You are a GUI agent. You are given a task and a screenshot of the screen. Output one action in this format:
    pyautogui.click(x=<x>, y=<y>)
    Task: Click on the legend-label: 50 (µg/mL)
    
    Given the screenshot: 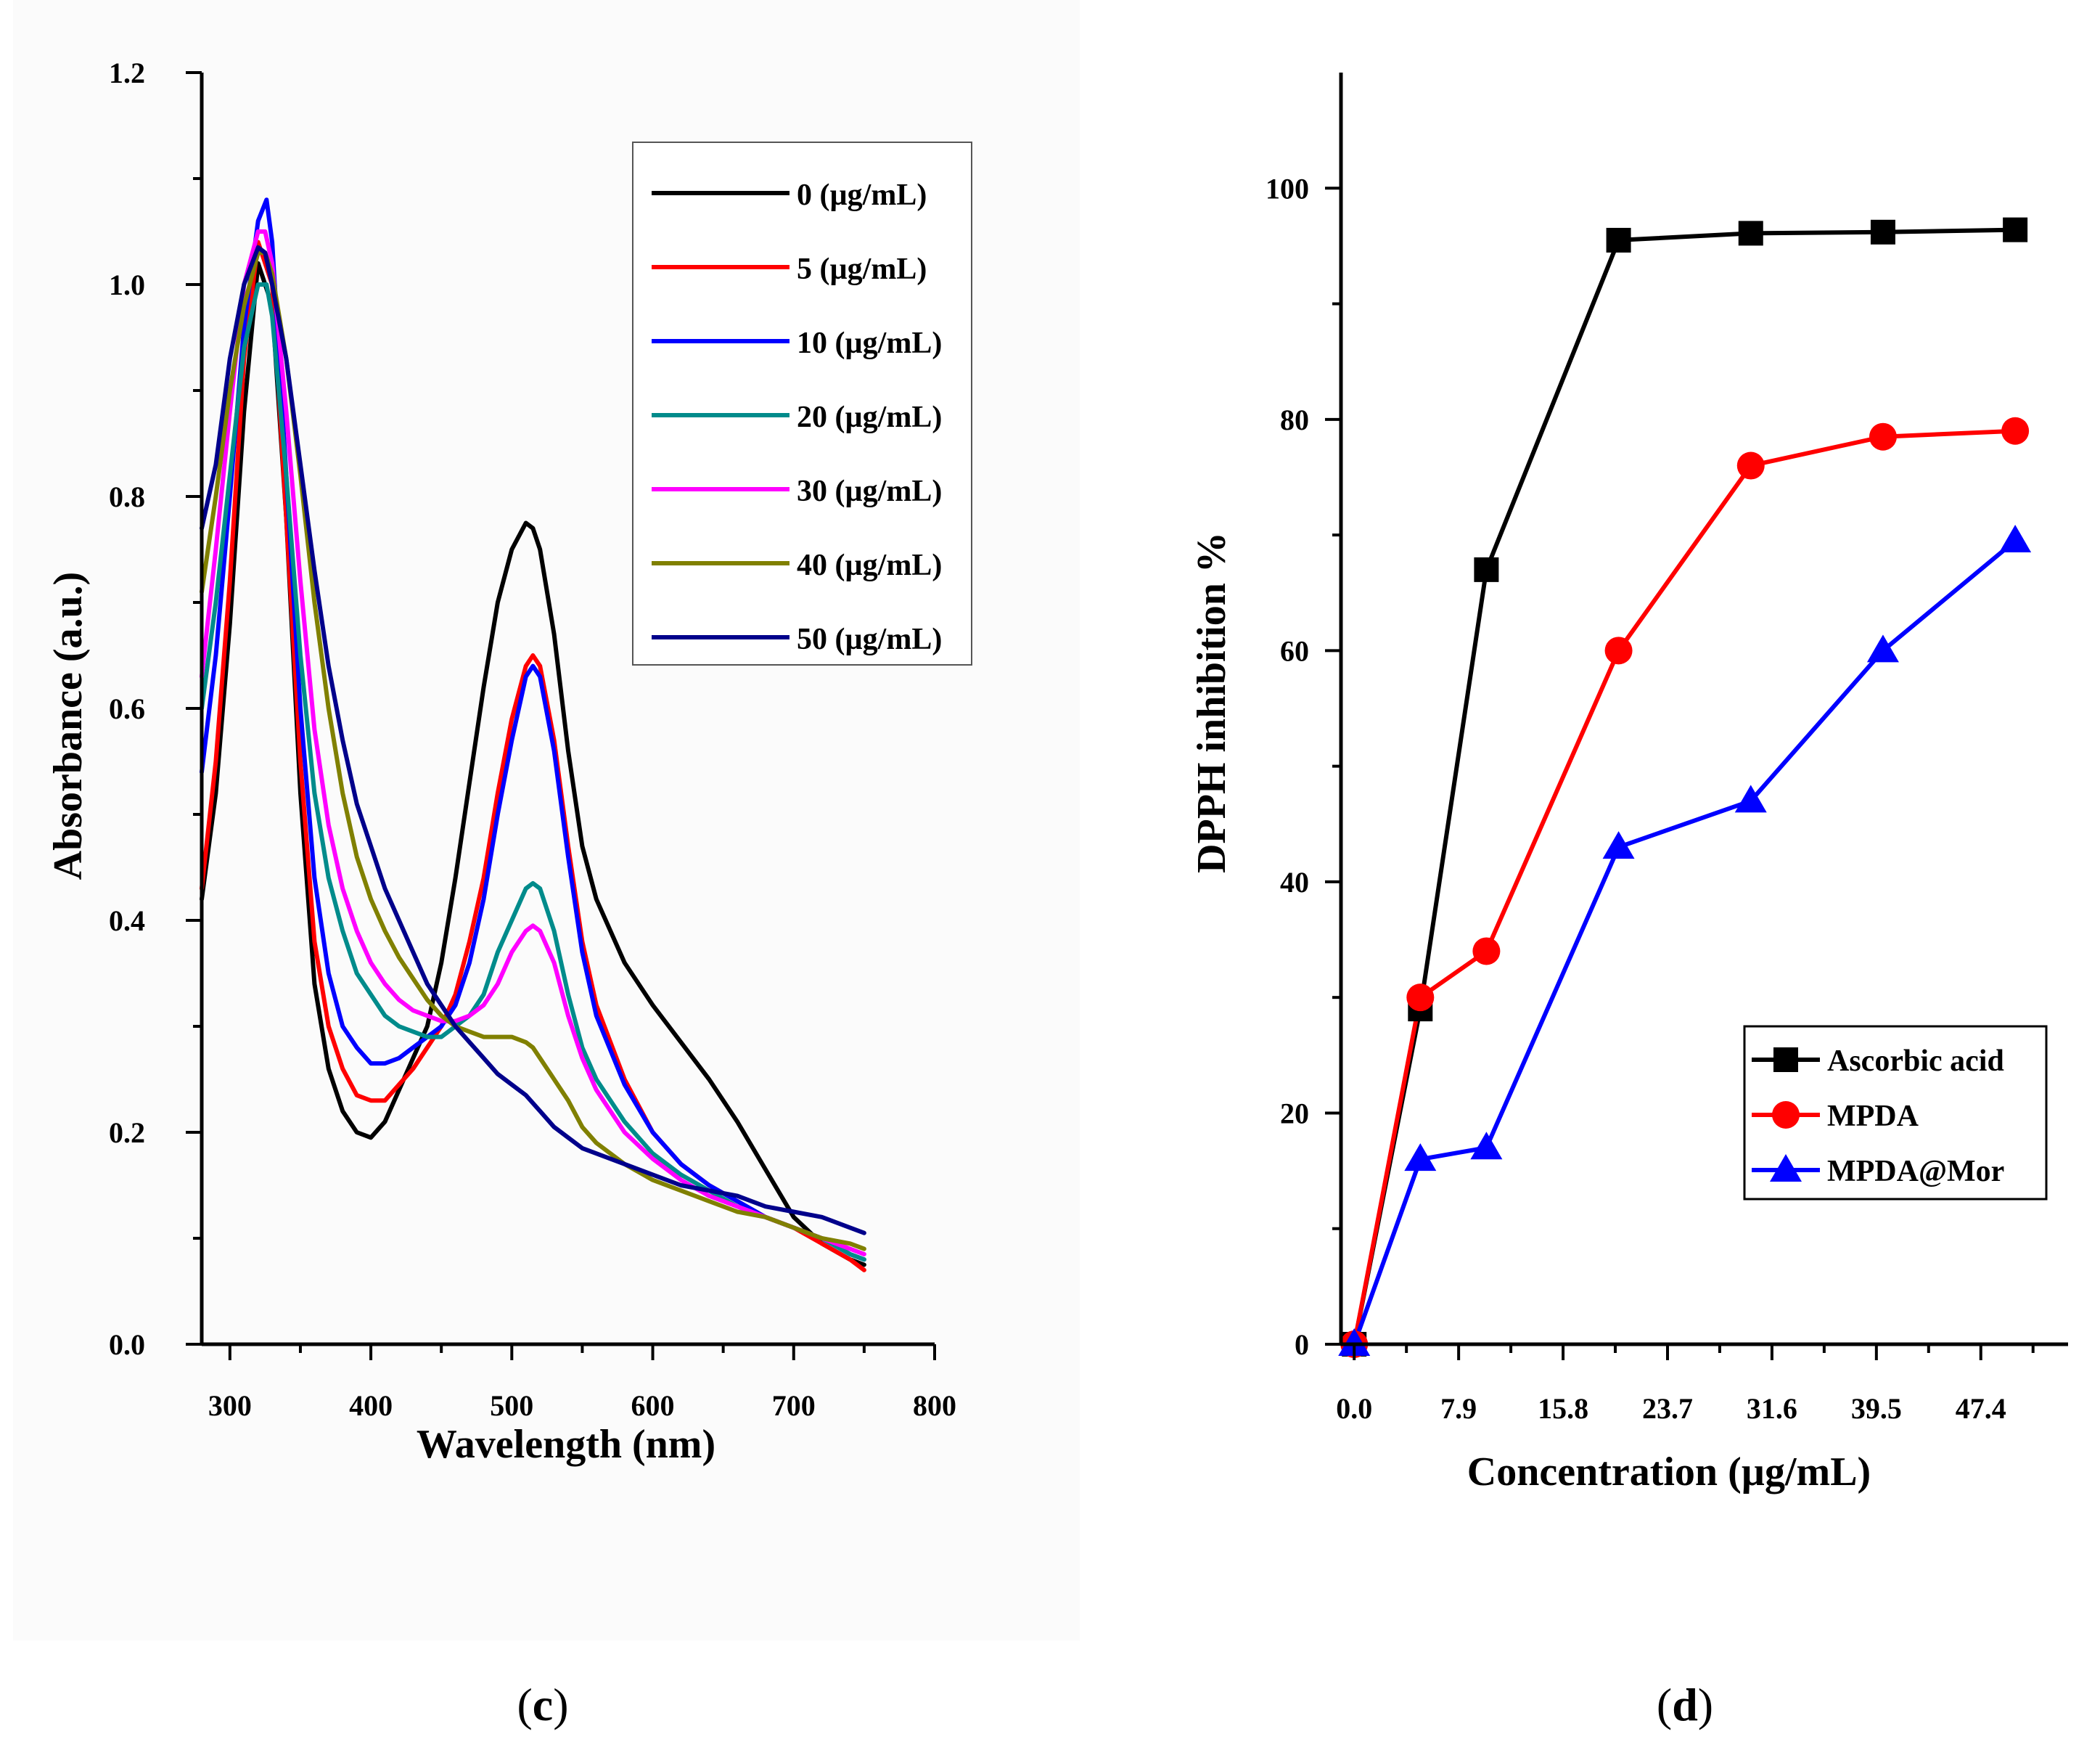 What is the action you would take?
    pyautogui.click(x=869, y=639)
    